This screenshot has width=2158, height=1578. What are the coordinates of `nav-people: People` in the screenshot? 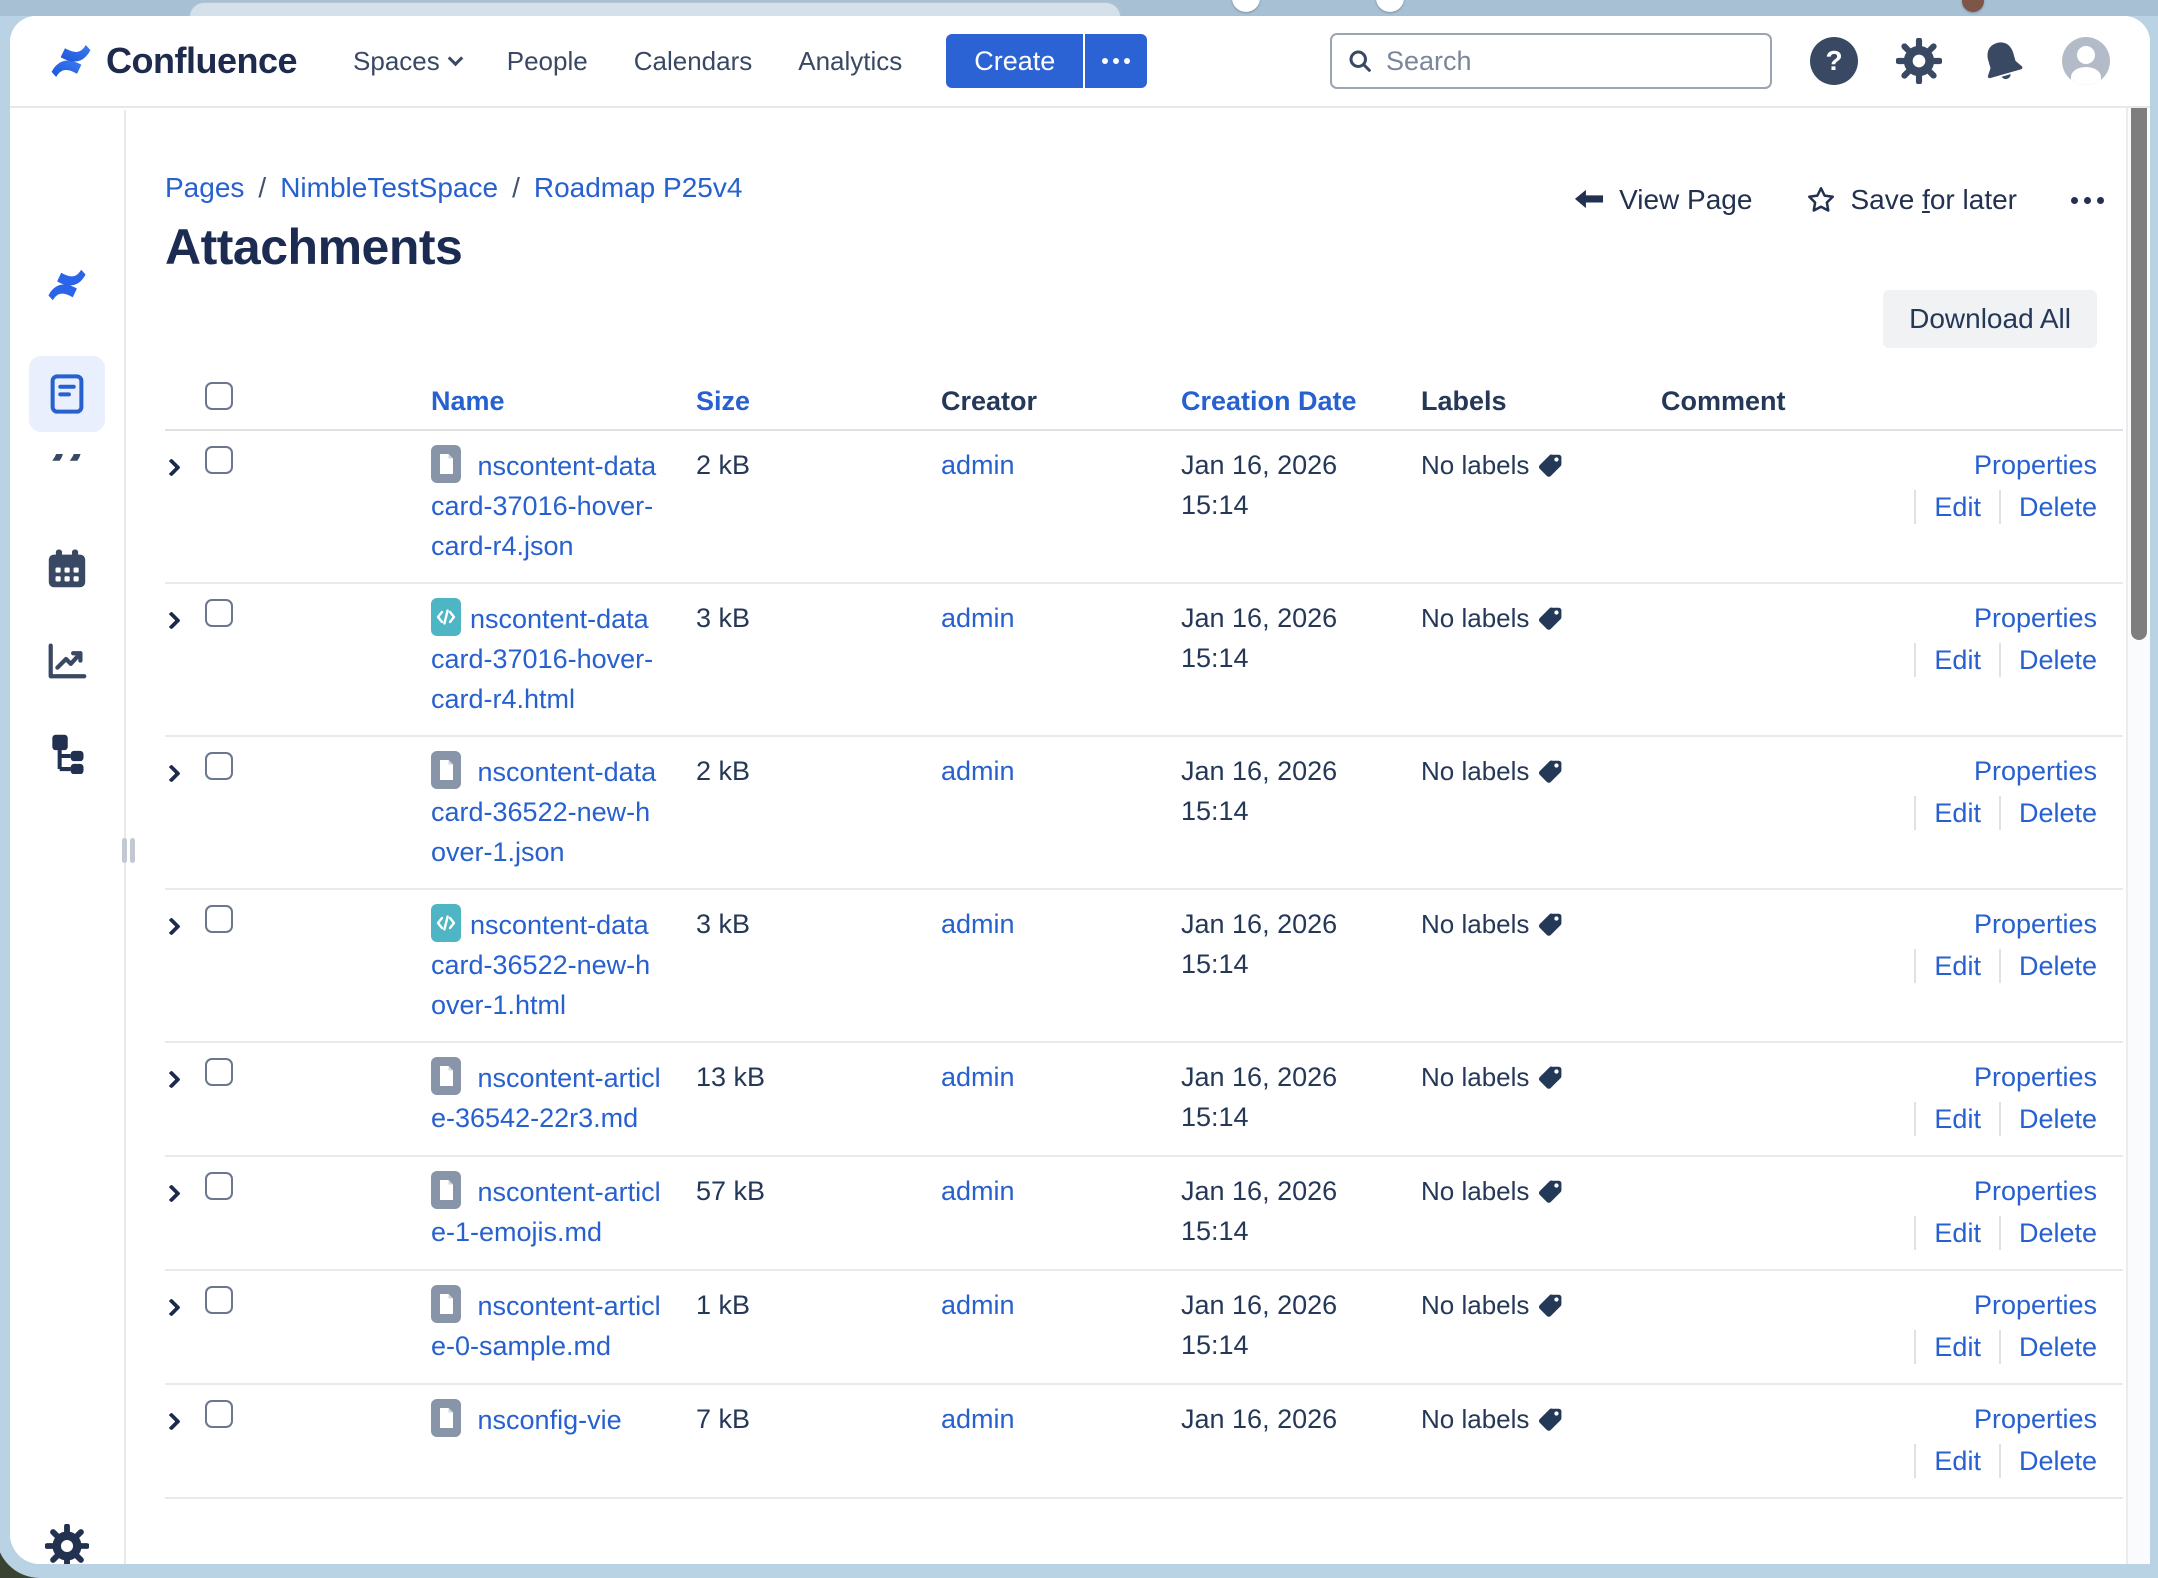 It's located at (547, 60).